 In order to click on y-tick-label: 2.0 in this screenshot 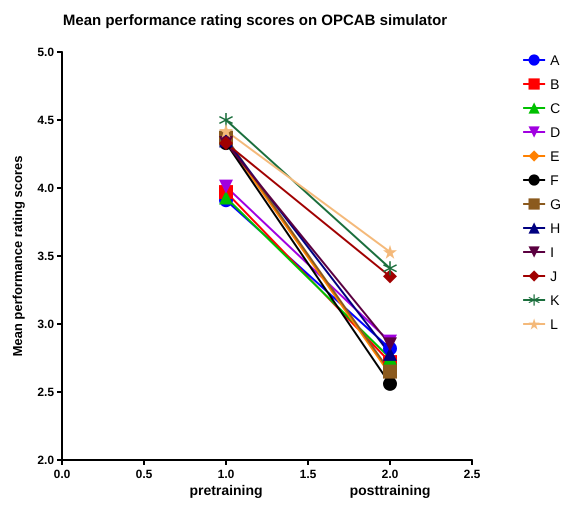, I will do `click(45, 460)`.